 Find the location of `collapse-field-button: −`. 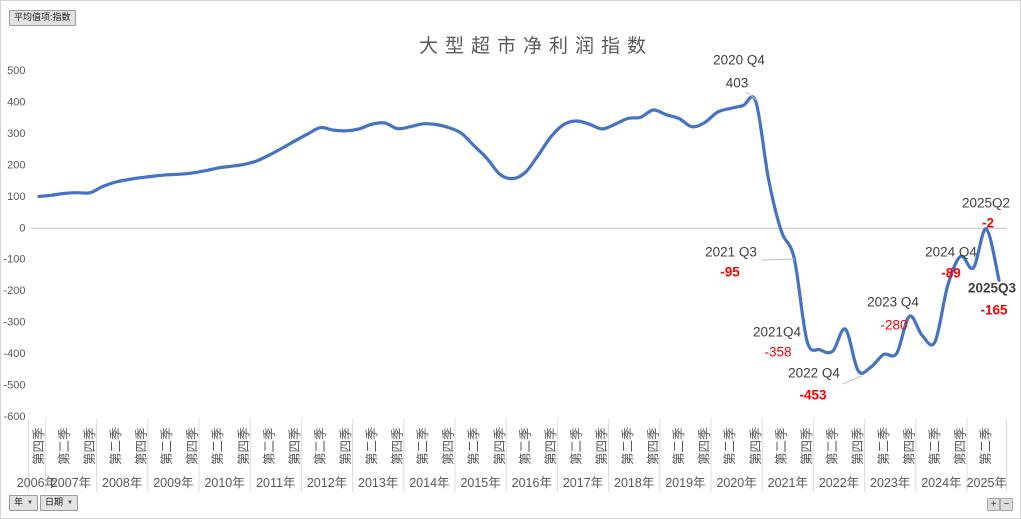

collapse-field-button: − is located at coordinates (1006, 504).